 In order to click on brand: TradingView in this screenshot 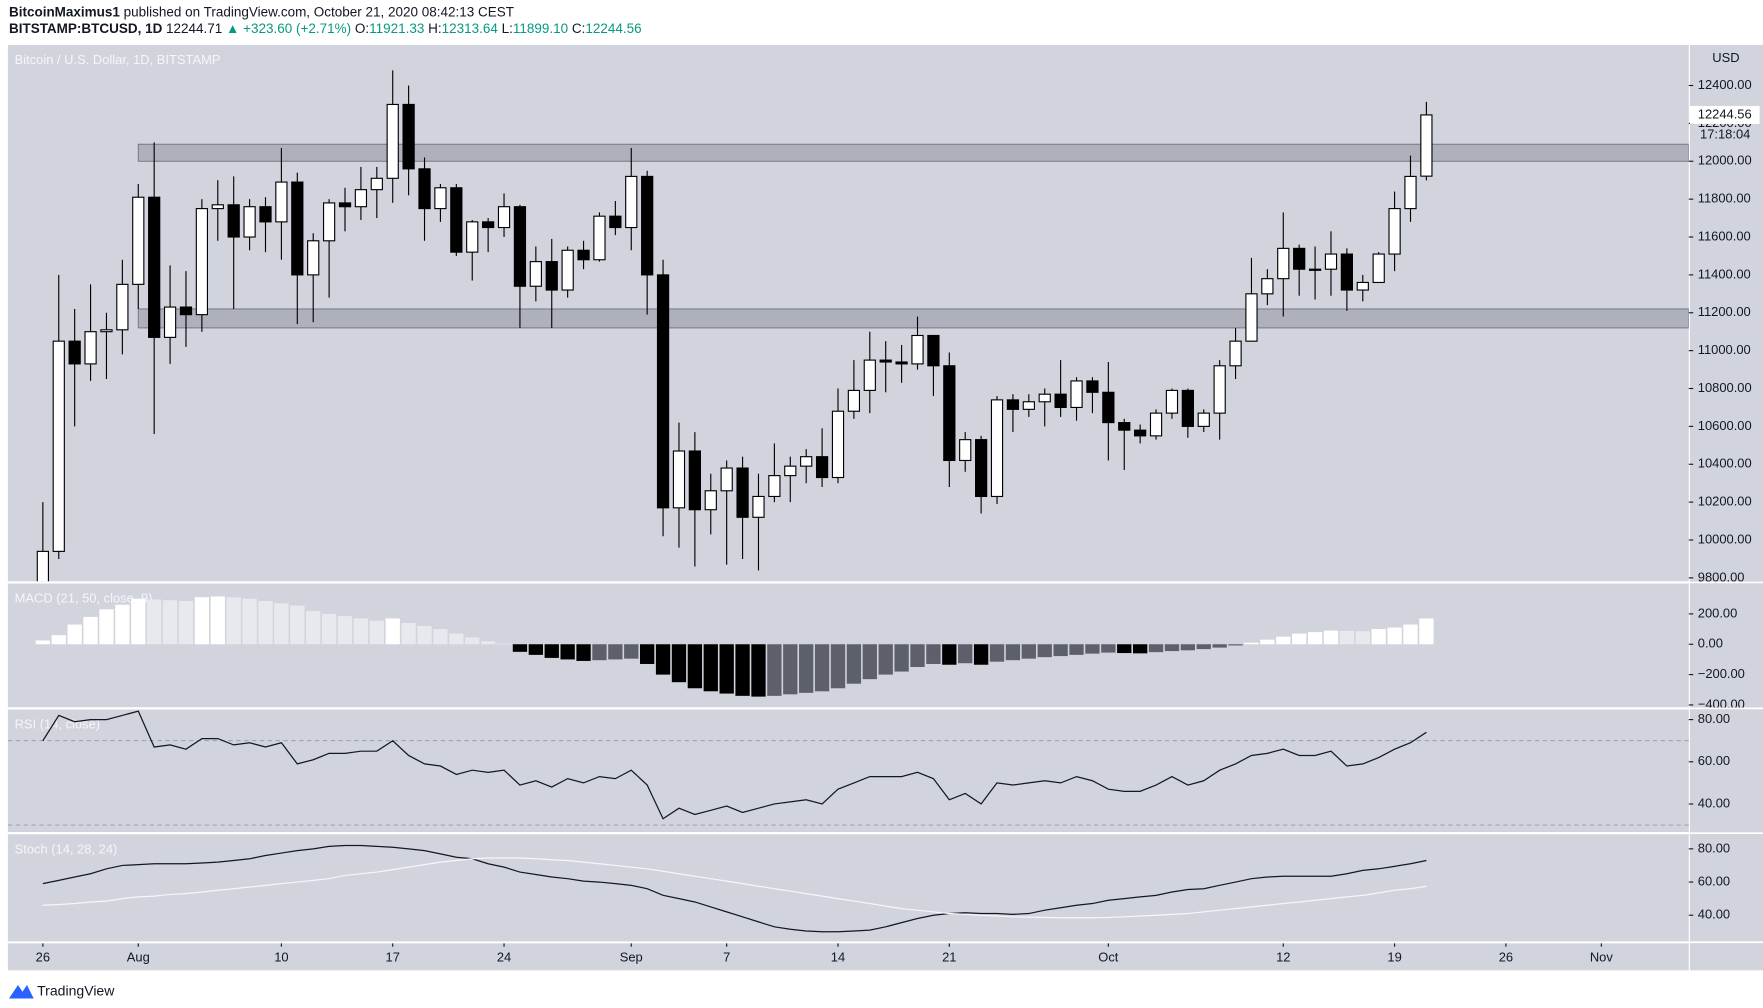, I will do `click(76, 990)`.